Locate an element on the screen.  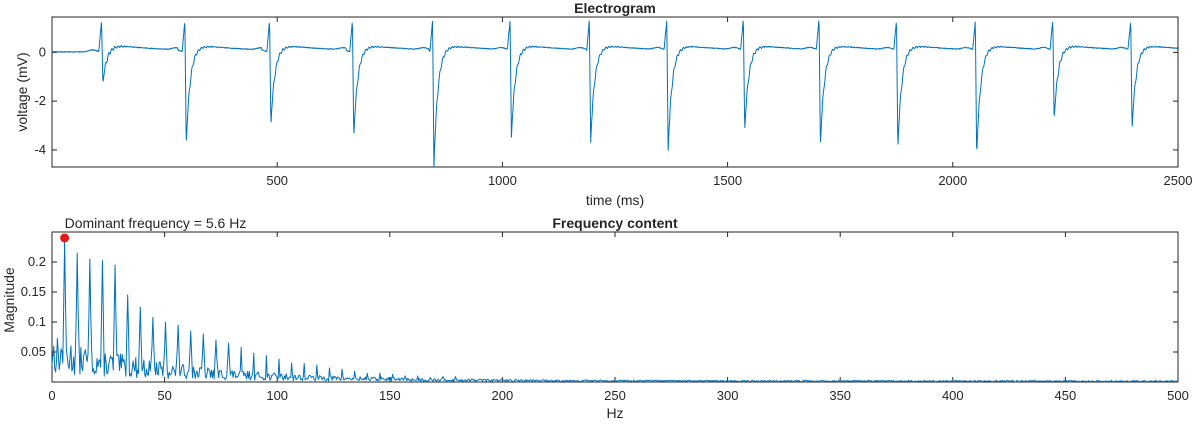
dominant-frequency-marker is located at coordinates (65, 238).